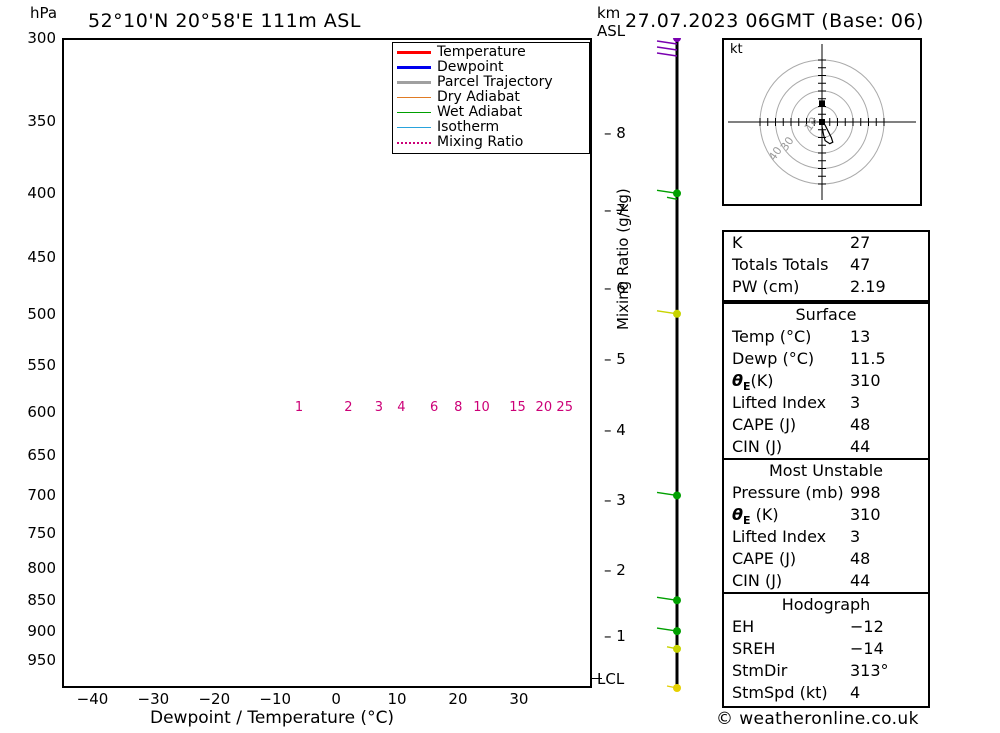 This screenshot has height=733, width=1000. What do you see at coordinates (743, 626) in the screenshot?
I see `panel-row-label: EH` at bounding box center [743, 626].